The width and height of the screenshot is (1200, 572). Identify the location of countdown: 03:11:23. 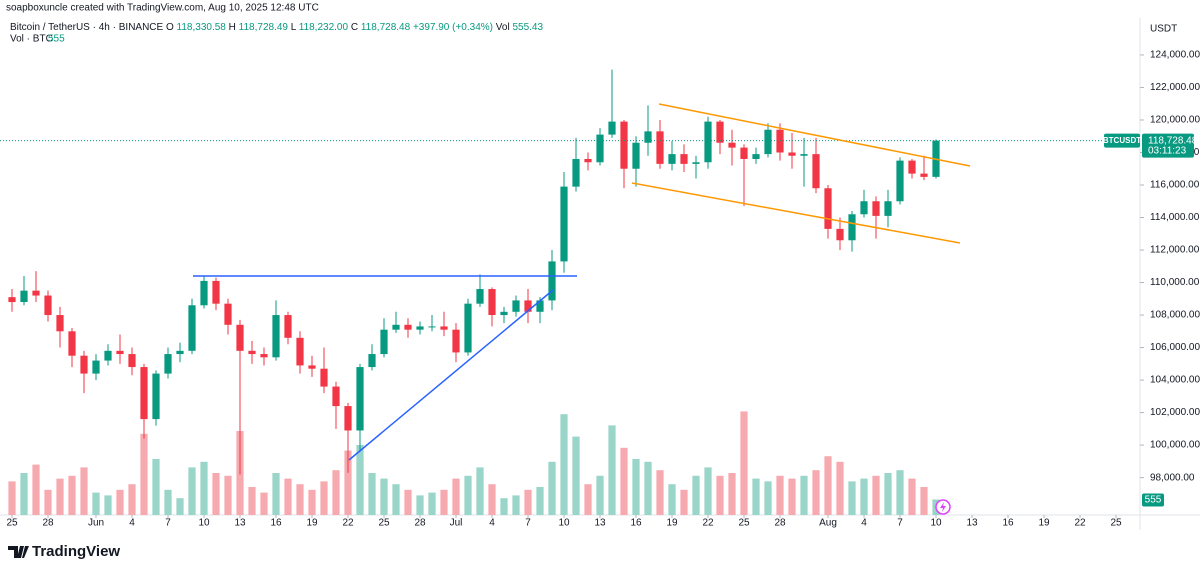
(1167, 150).